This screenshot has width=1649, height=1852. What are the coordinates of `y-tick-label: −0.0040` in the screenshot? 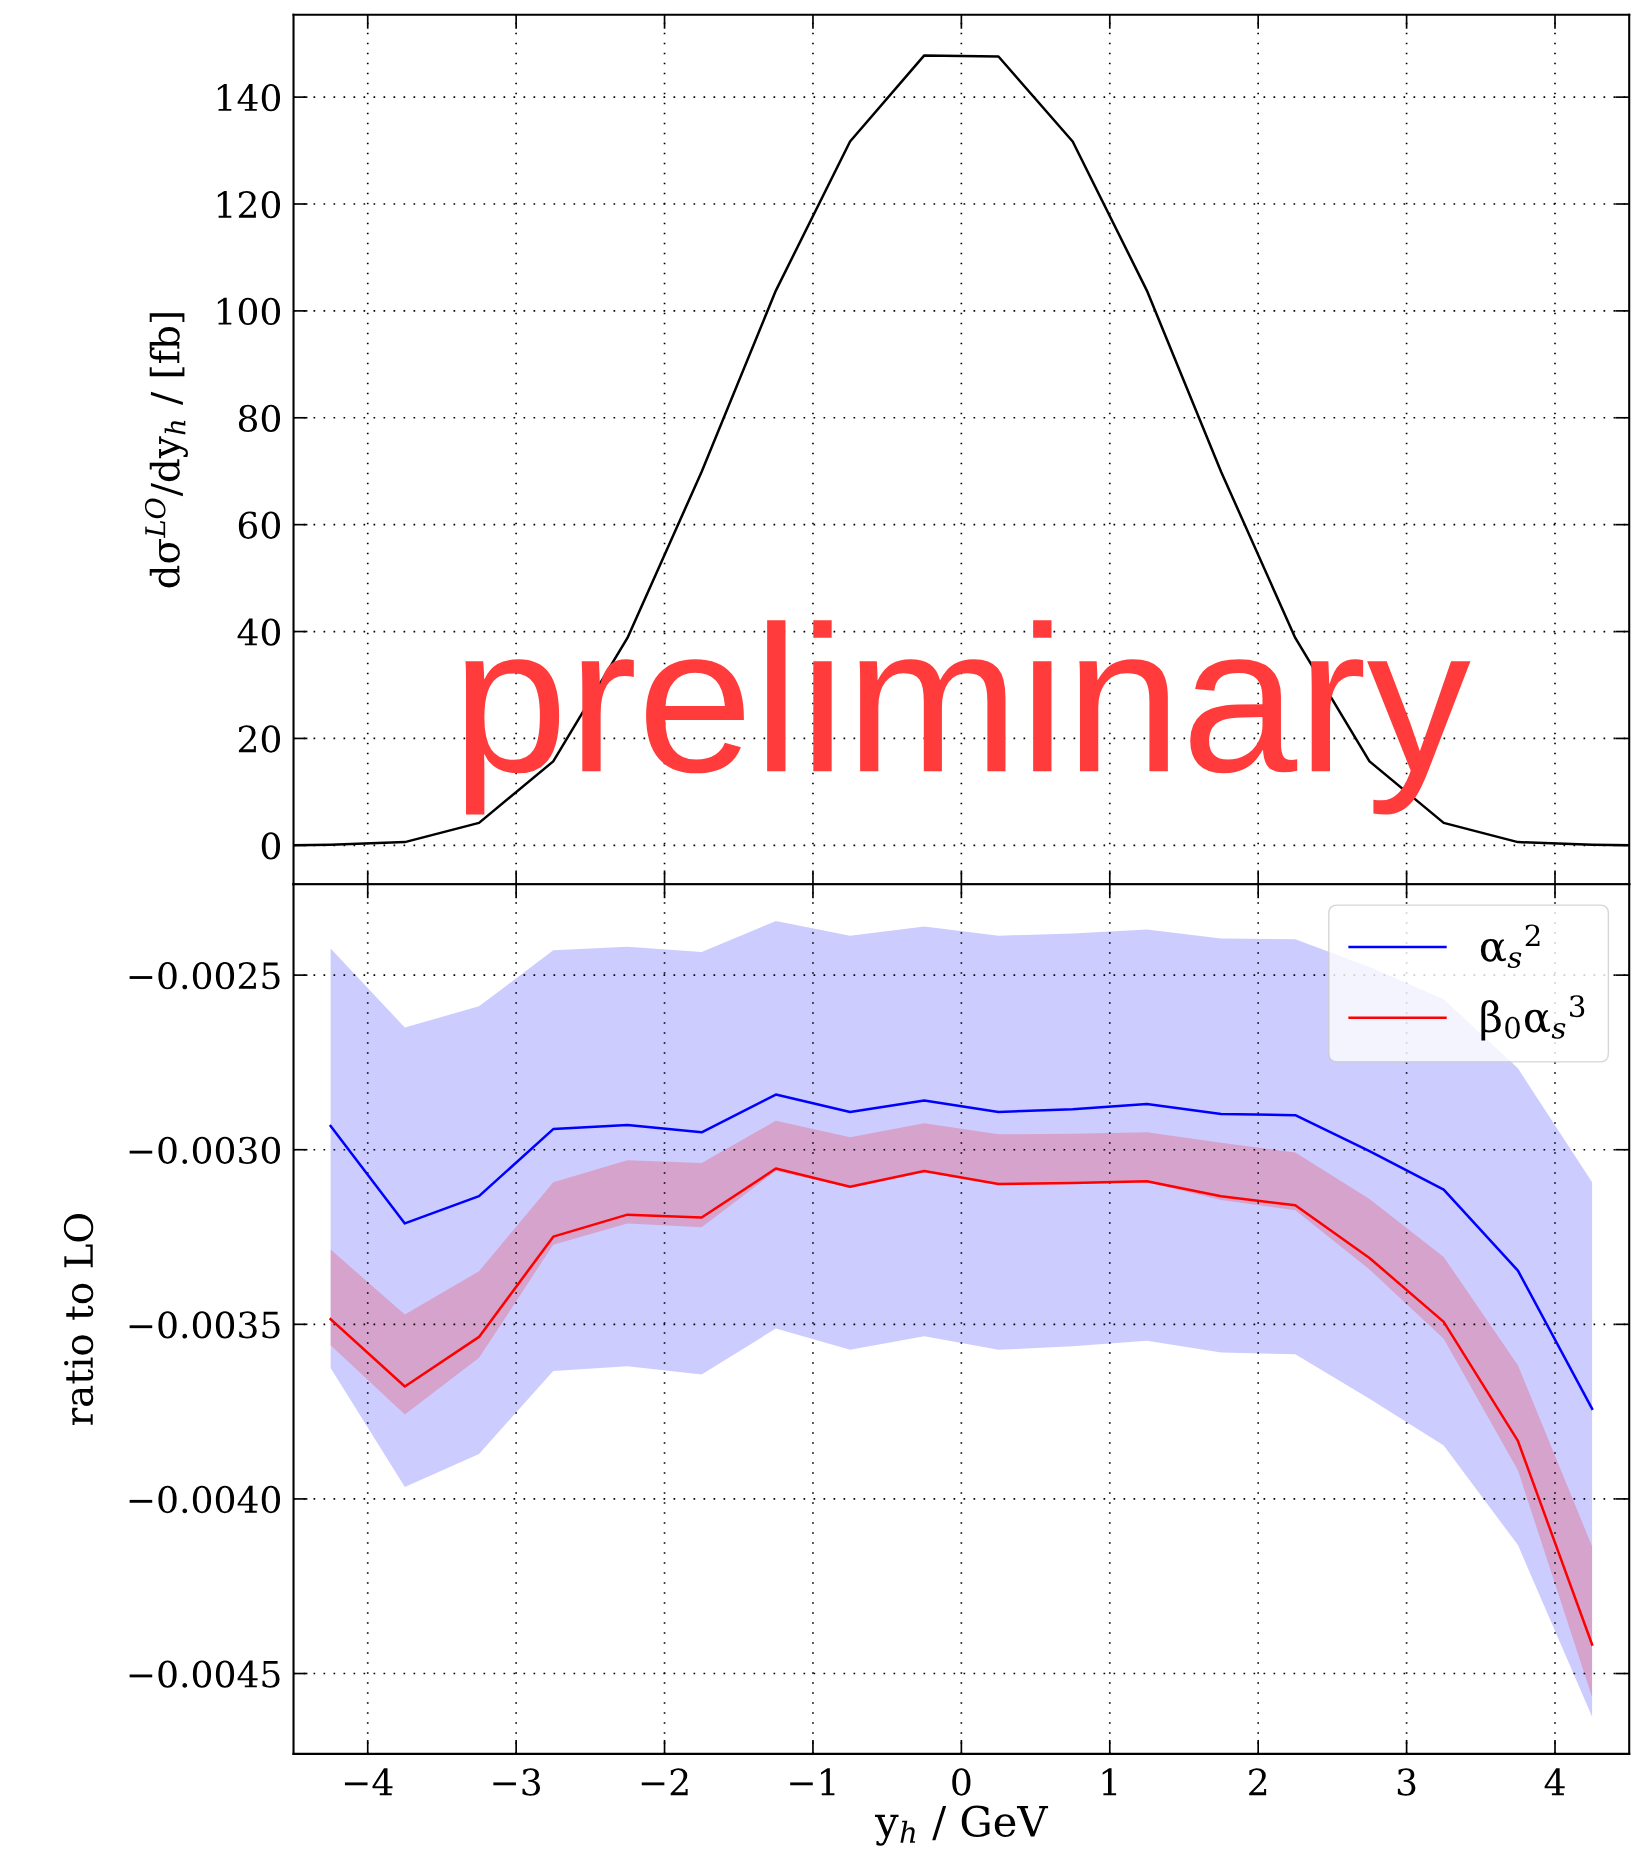 It's located at (205, 1499).